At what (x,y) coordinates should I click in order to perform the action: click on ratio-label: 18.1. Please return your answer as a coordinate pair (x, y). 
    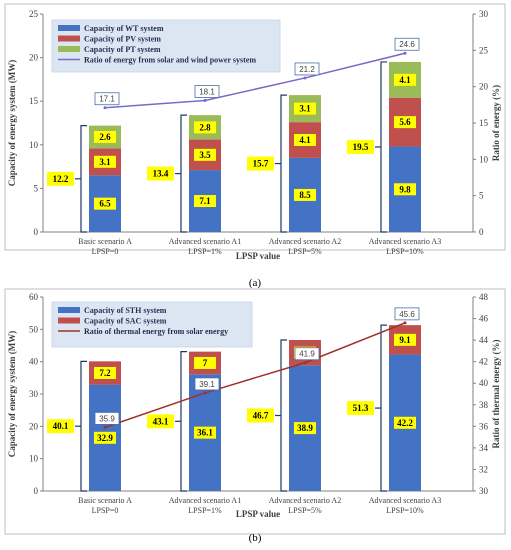
    Looking at the image, I should click on (207, 91).